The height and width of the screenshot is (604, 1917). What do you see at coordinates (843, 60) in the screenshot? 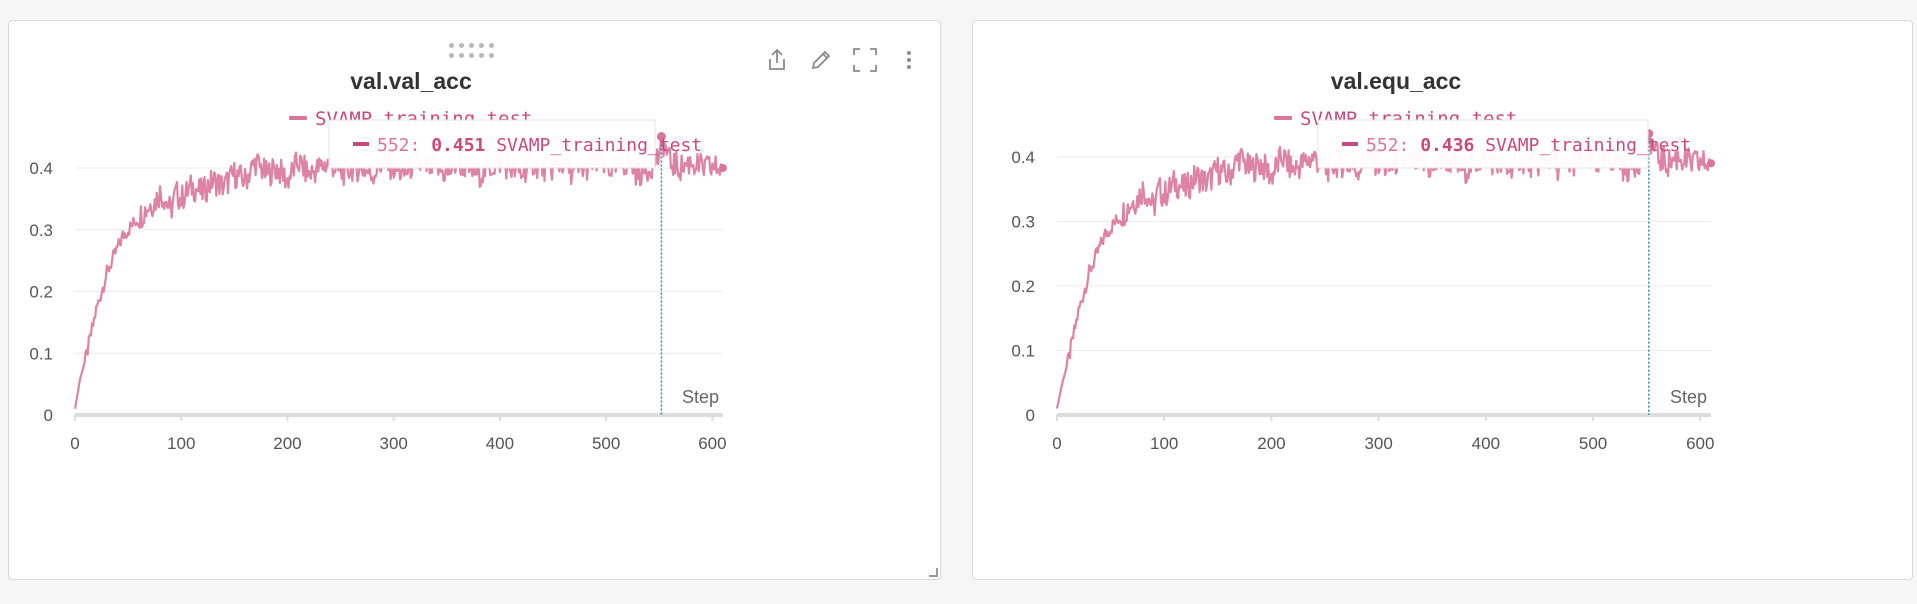
I see `panel-toolbar` at bounding box center [843, 60].